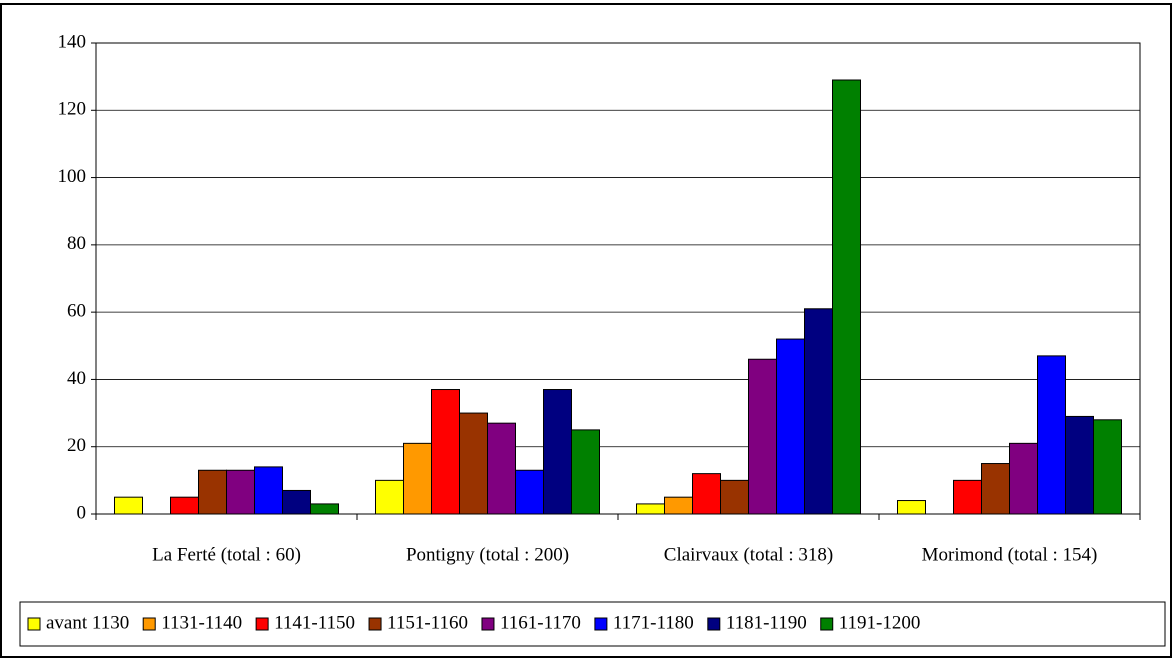  I want to click on x-tick-label: Clairvaux (total : 318), so click(748, 554).